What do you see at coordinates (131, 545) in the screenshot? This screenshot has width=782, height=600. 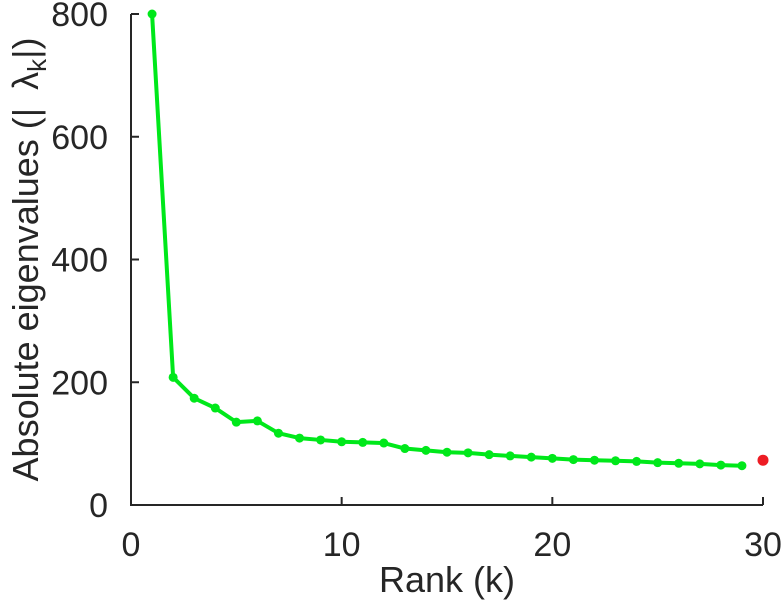 I see `x-tick-label: 0` at bounding box center [131, 545].